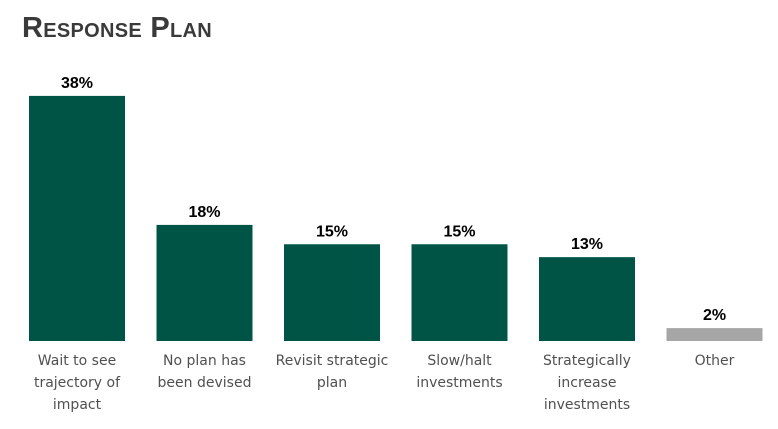  Describe the element at coordinates (205, 383) in the screenshot. I see `category-label-1-line-1: been devised` at that location.